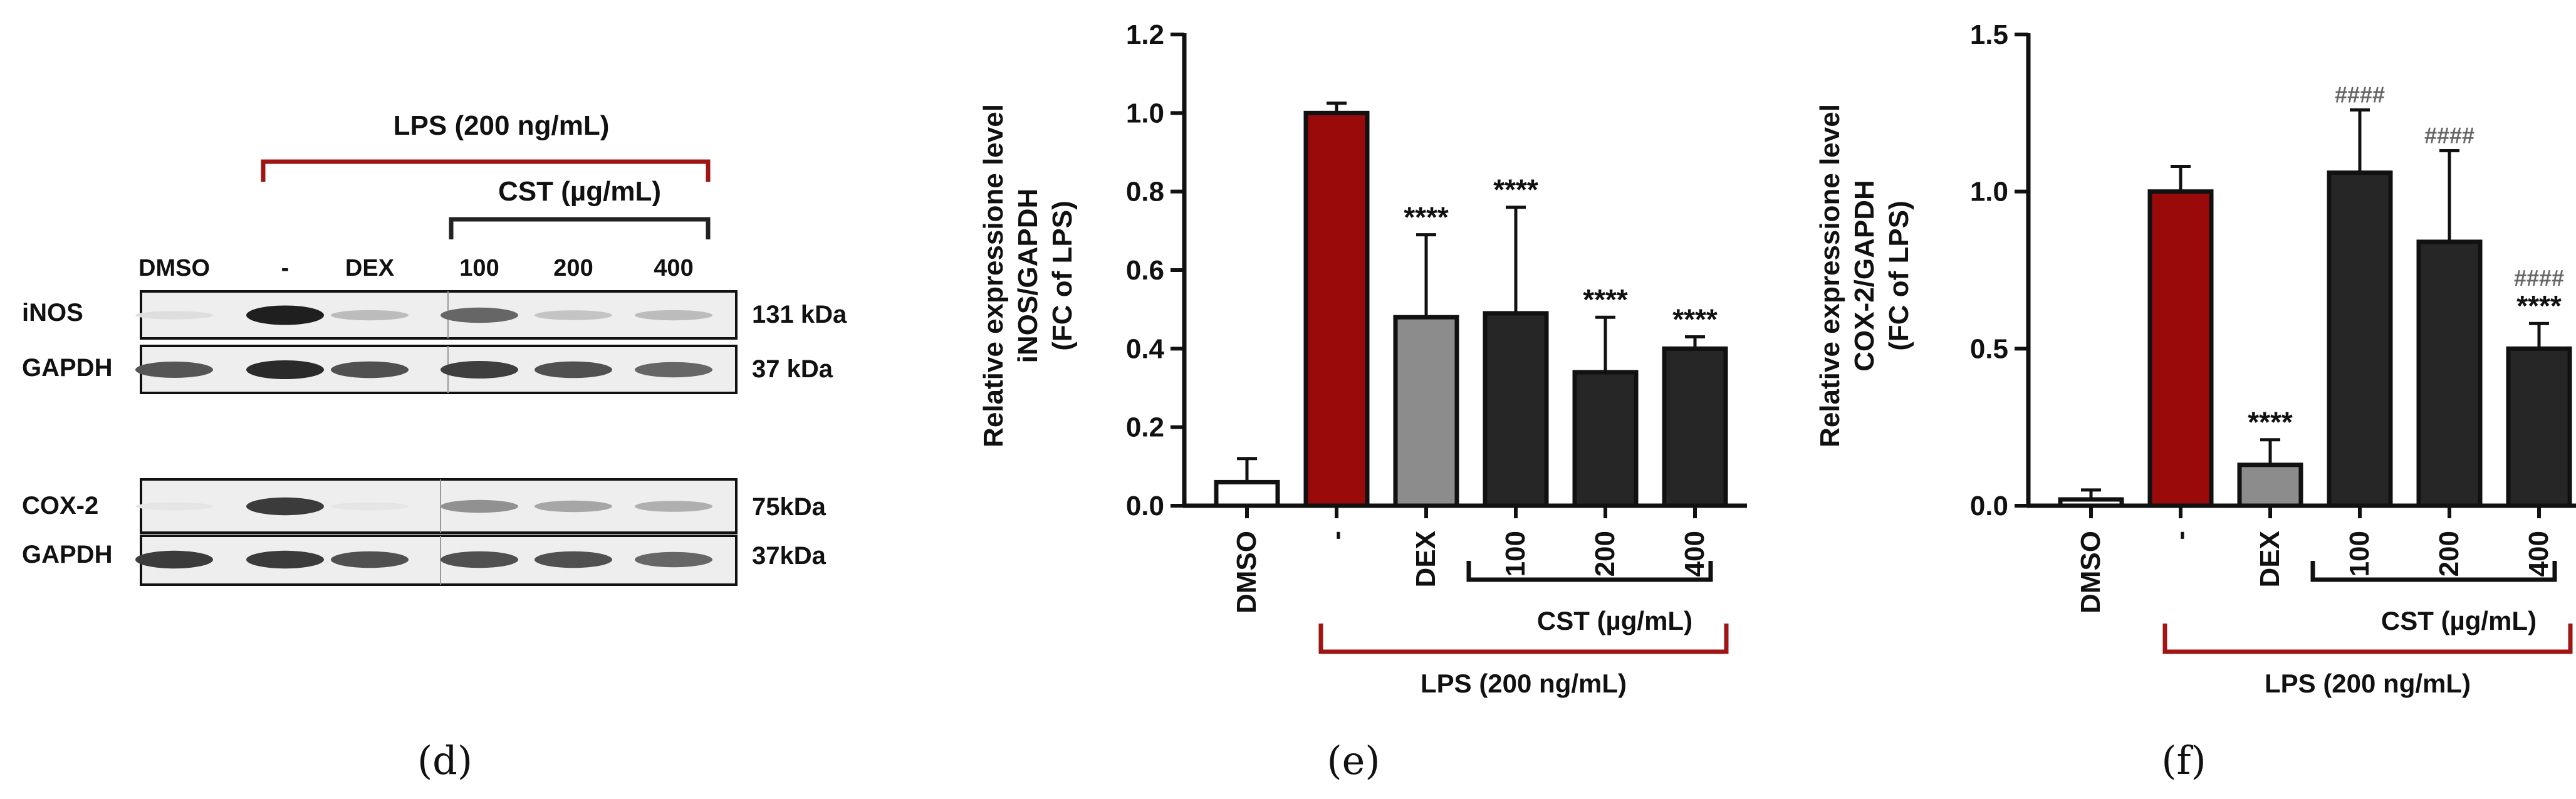 The width and height of the screenshot is (2576, 799). Describe the element at coordinates (789, 556) in the screenshot. I see `blot-size-label: 37kDa` at that location.